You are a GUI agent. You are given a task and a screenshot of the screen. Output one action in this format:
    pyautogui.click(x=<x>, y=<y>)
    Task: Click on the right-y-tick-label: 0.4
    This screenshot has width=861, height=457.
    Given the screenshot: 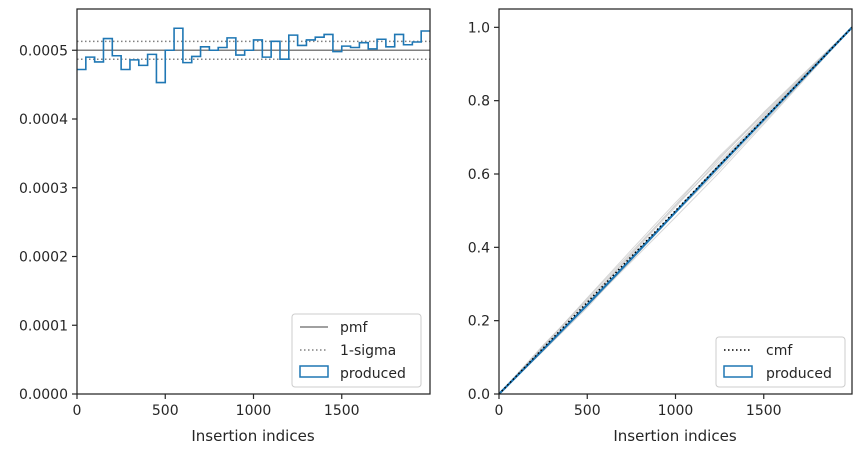 What is the action you would take?
    pyautogui.click(x=479, y=248)
    